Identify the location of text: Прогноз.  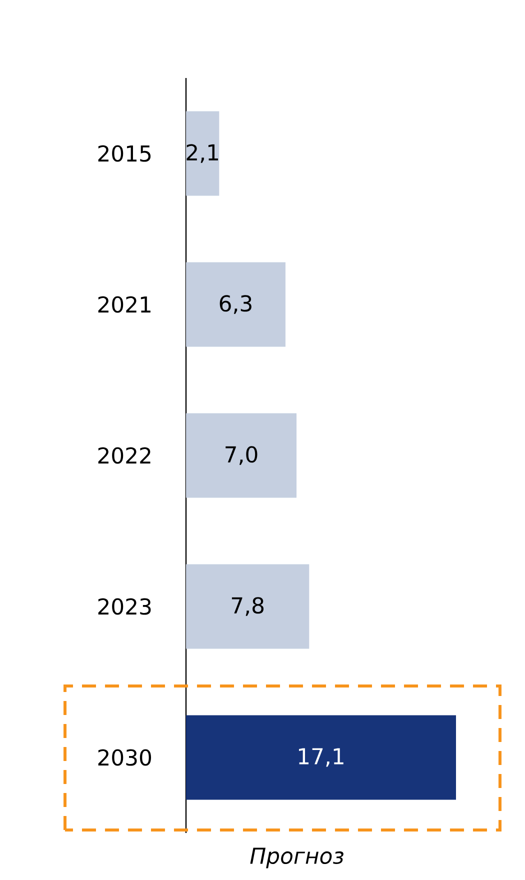
(297, 858).